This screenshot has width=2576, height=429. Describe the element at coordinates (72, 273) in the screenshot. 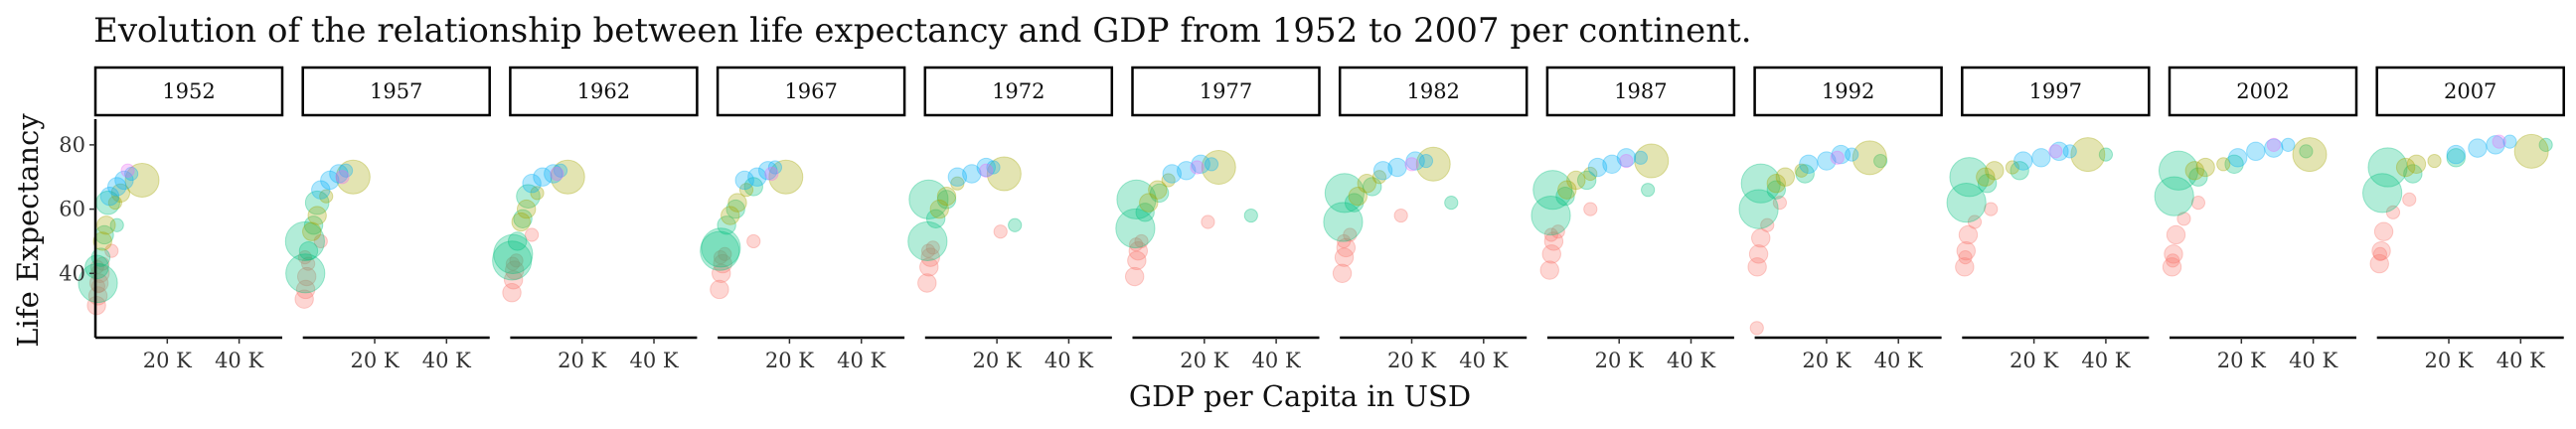

I see `y-tick-label: 40` at that location.